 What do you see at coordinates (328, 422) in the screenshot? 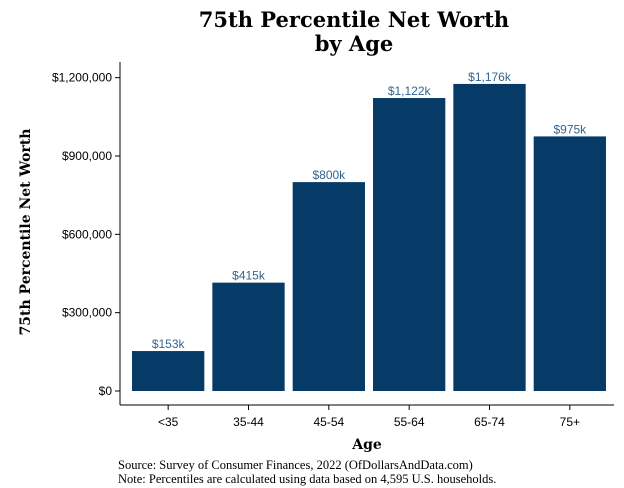
I see `x-tick-label: 45-54` at bounding box center [328, 422].